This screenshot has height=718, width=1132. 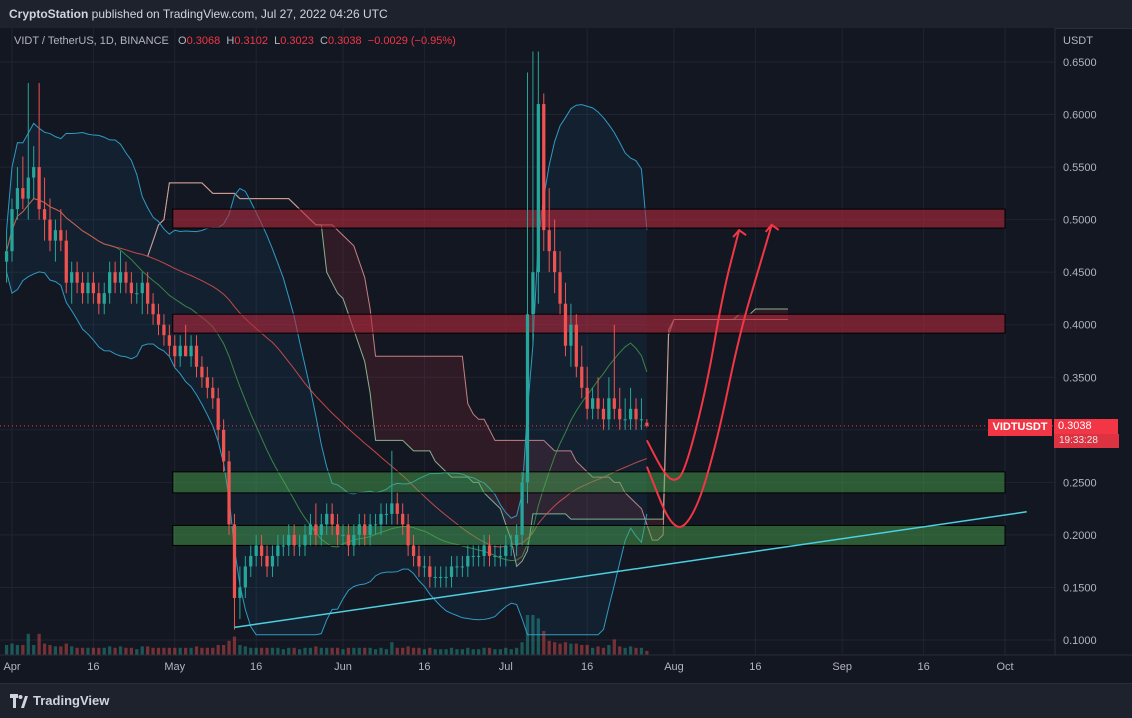 What do you see at coordinates (1080, 63) in the screenshot?
I see `price-tick-label: 0.6500` at bounding box center [1080, 63].